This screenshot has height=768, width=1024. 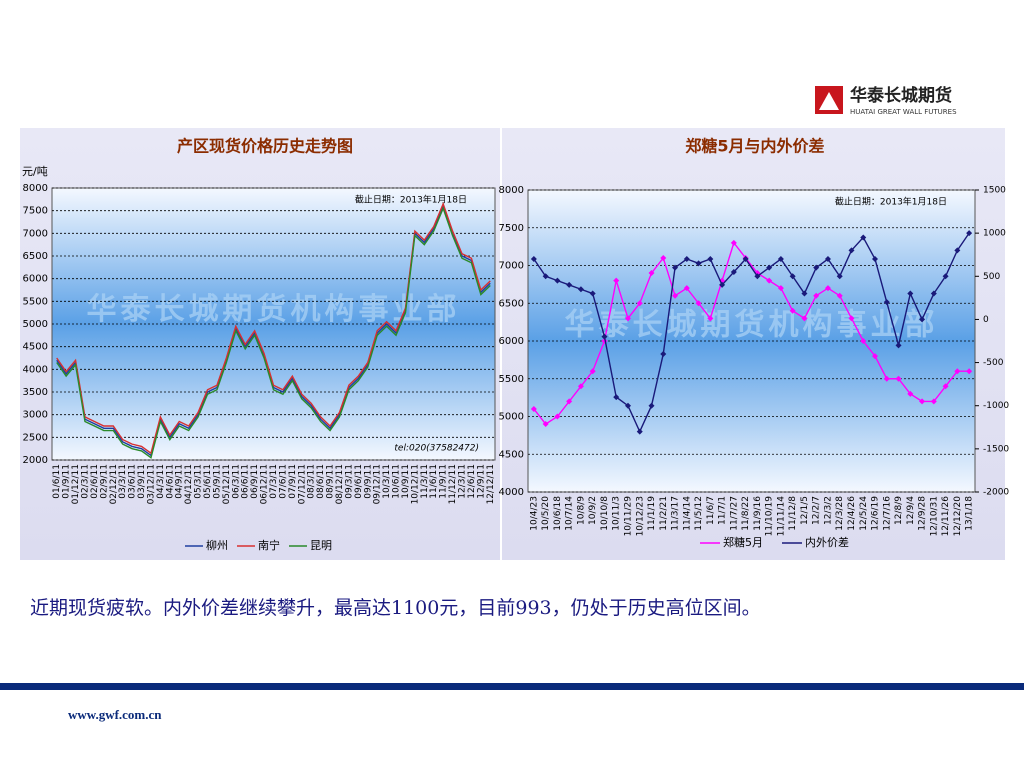 What do you see at coordinates (312, 481) in the screenshot?
I see `x-tick-label: 08/3/11` at bounding box center [312, 481].